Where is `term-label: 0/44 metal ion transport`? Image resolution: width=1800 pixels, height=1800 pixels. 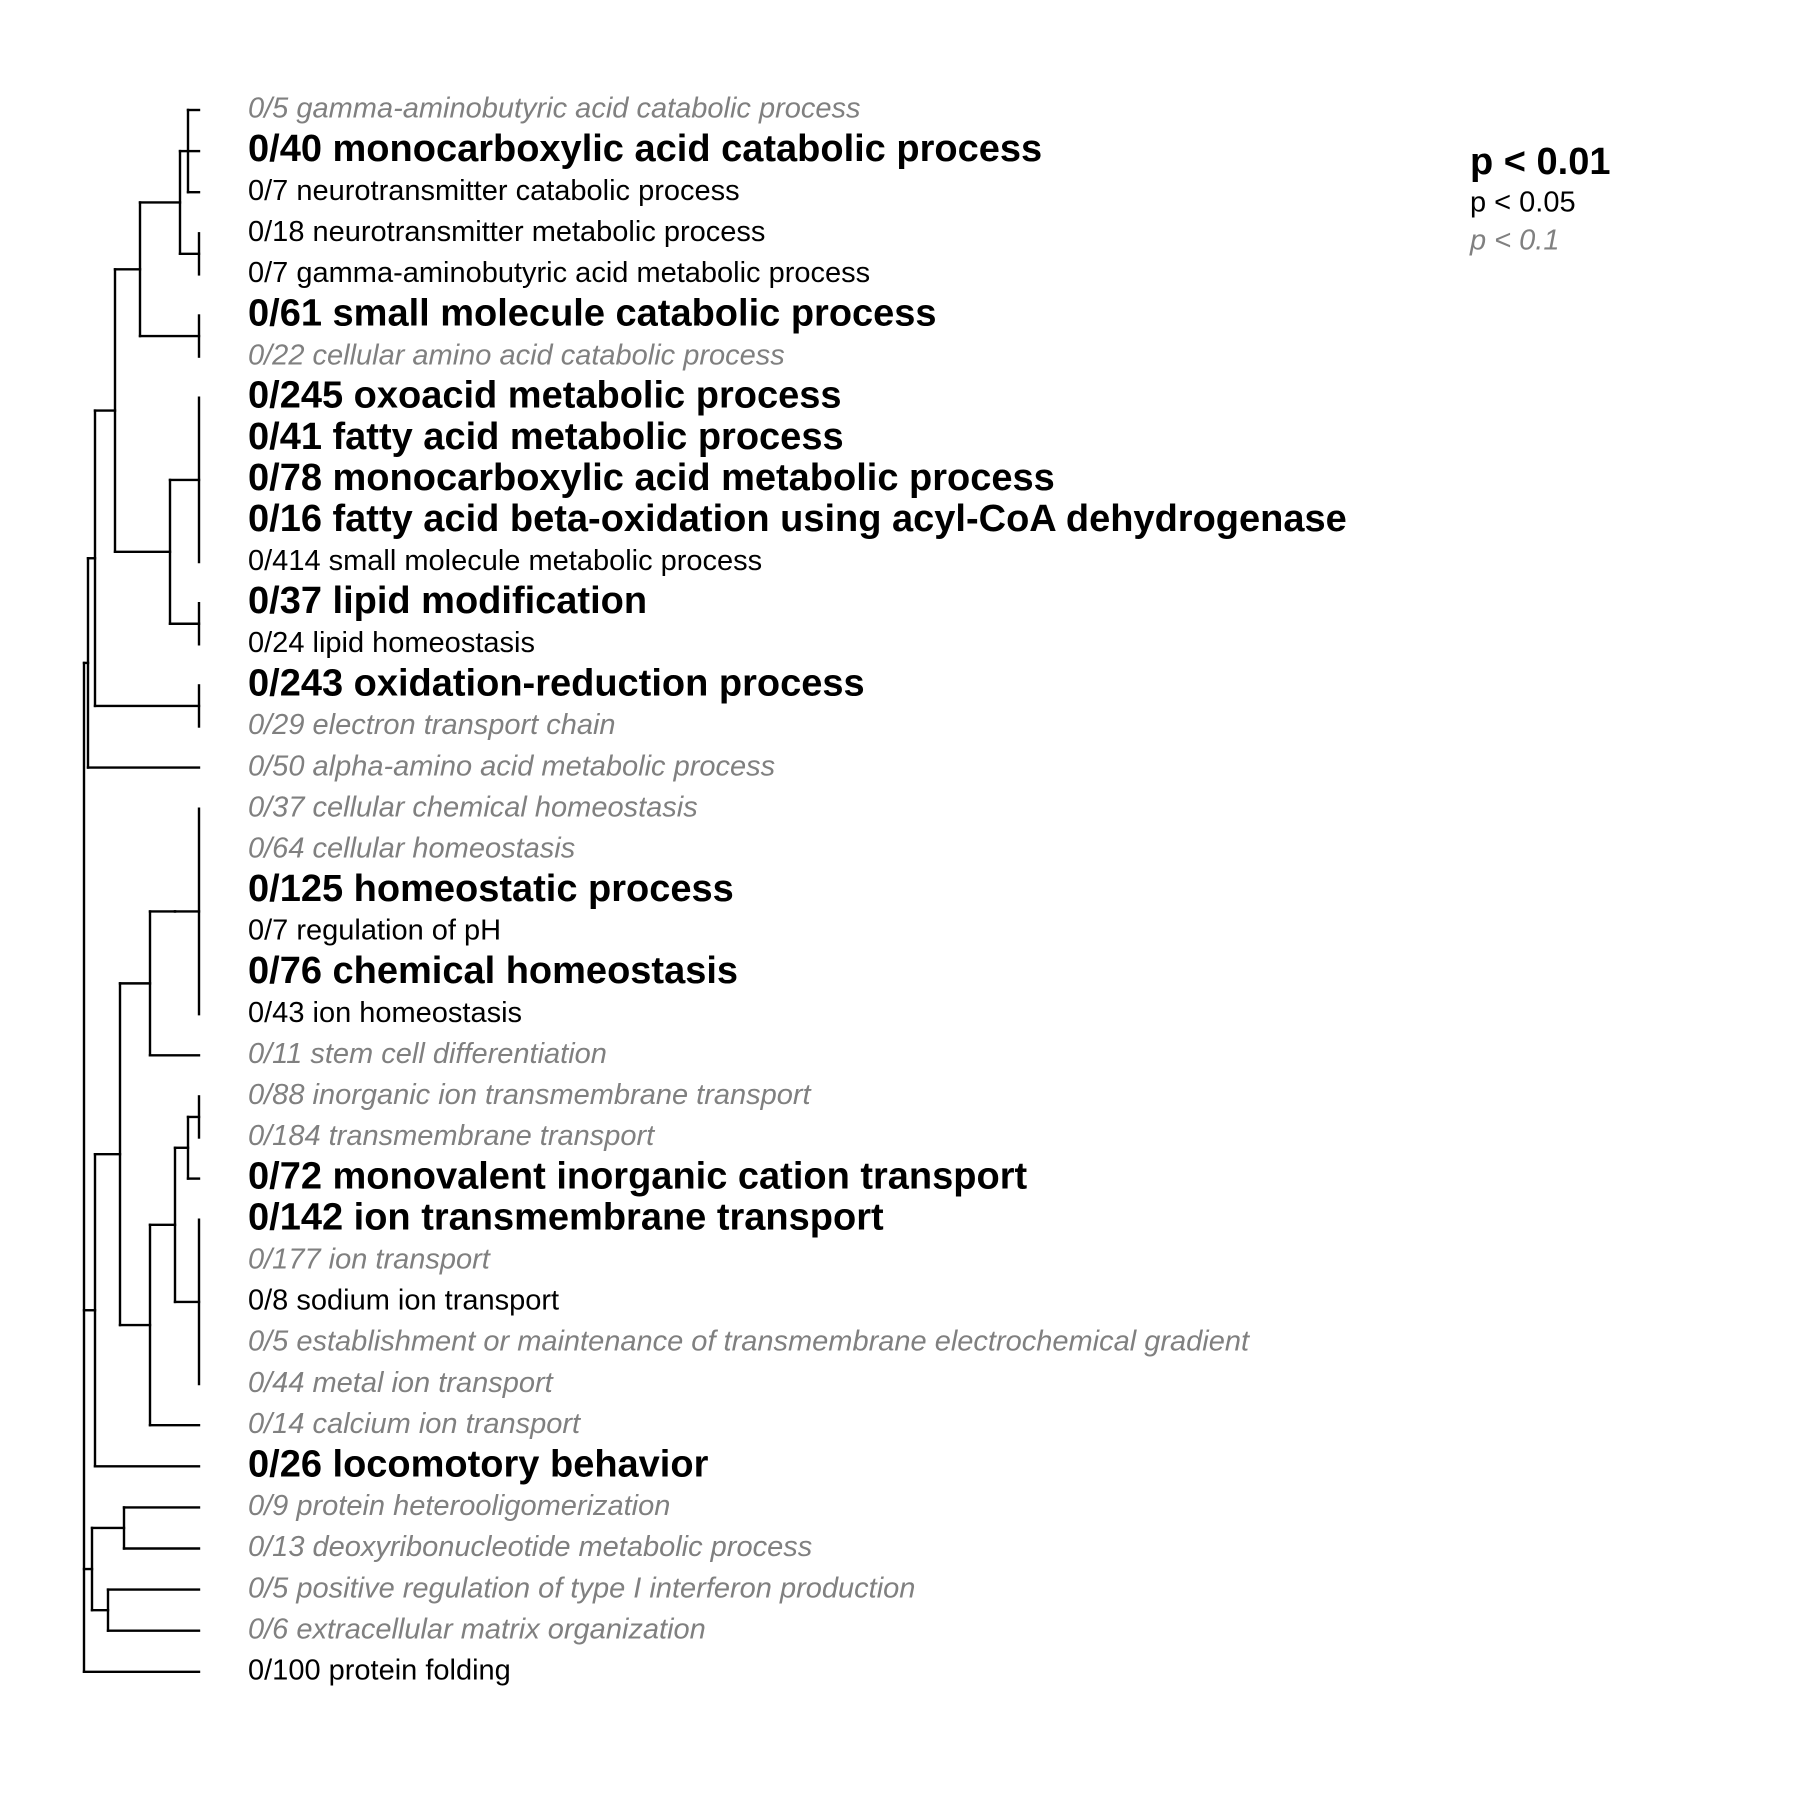
term-label: 0/44 metal ion transport is located at coordinates (401, 1383).